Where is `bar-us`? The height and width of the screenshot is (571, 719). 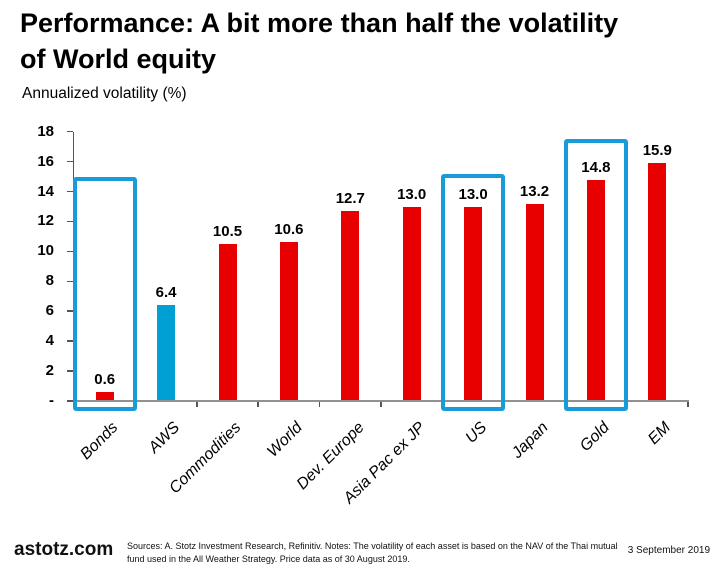
bar-us is located at coordinates (473, 303).